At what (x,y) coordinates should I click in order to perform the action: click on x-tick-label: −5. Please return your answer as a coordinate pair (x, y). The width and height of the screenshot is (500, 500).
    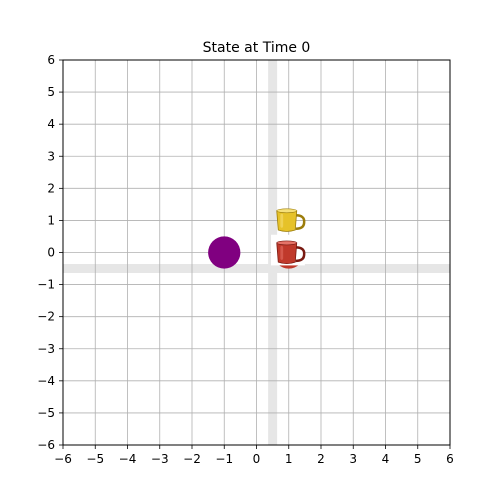
    Looking at the image, I should click on (95, 459).